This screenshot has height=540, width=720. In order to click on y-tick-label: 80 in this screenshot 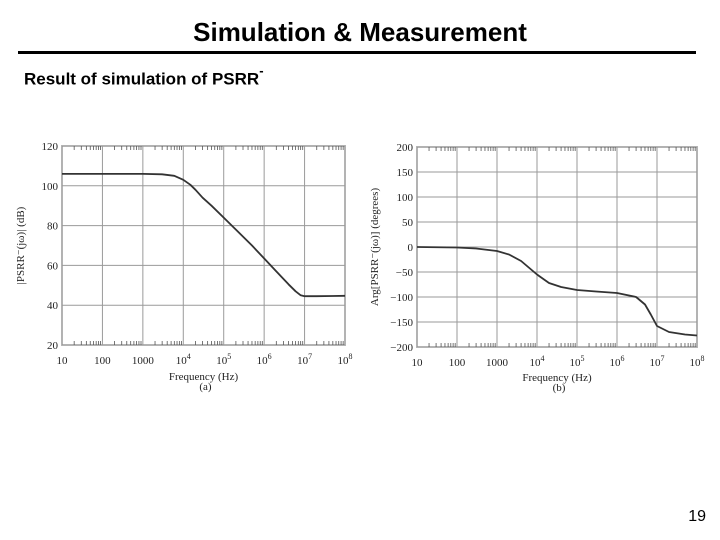, I will do `click(53, 227)`.